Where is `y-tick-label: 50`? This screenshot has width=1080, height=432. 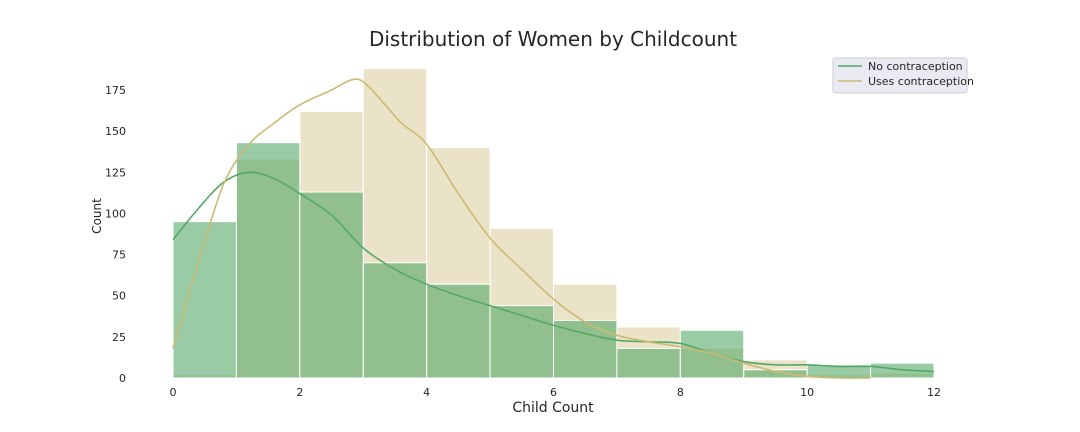
y-tick-label: 50 is located at coordinates (119, 296).